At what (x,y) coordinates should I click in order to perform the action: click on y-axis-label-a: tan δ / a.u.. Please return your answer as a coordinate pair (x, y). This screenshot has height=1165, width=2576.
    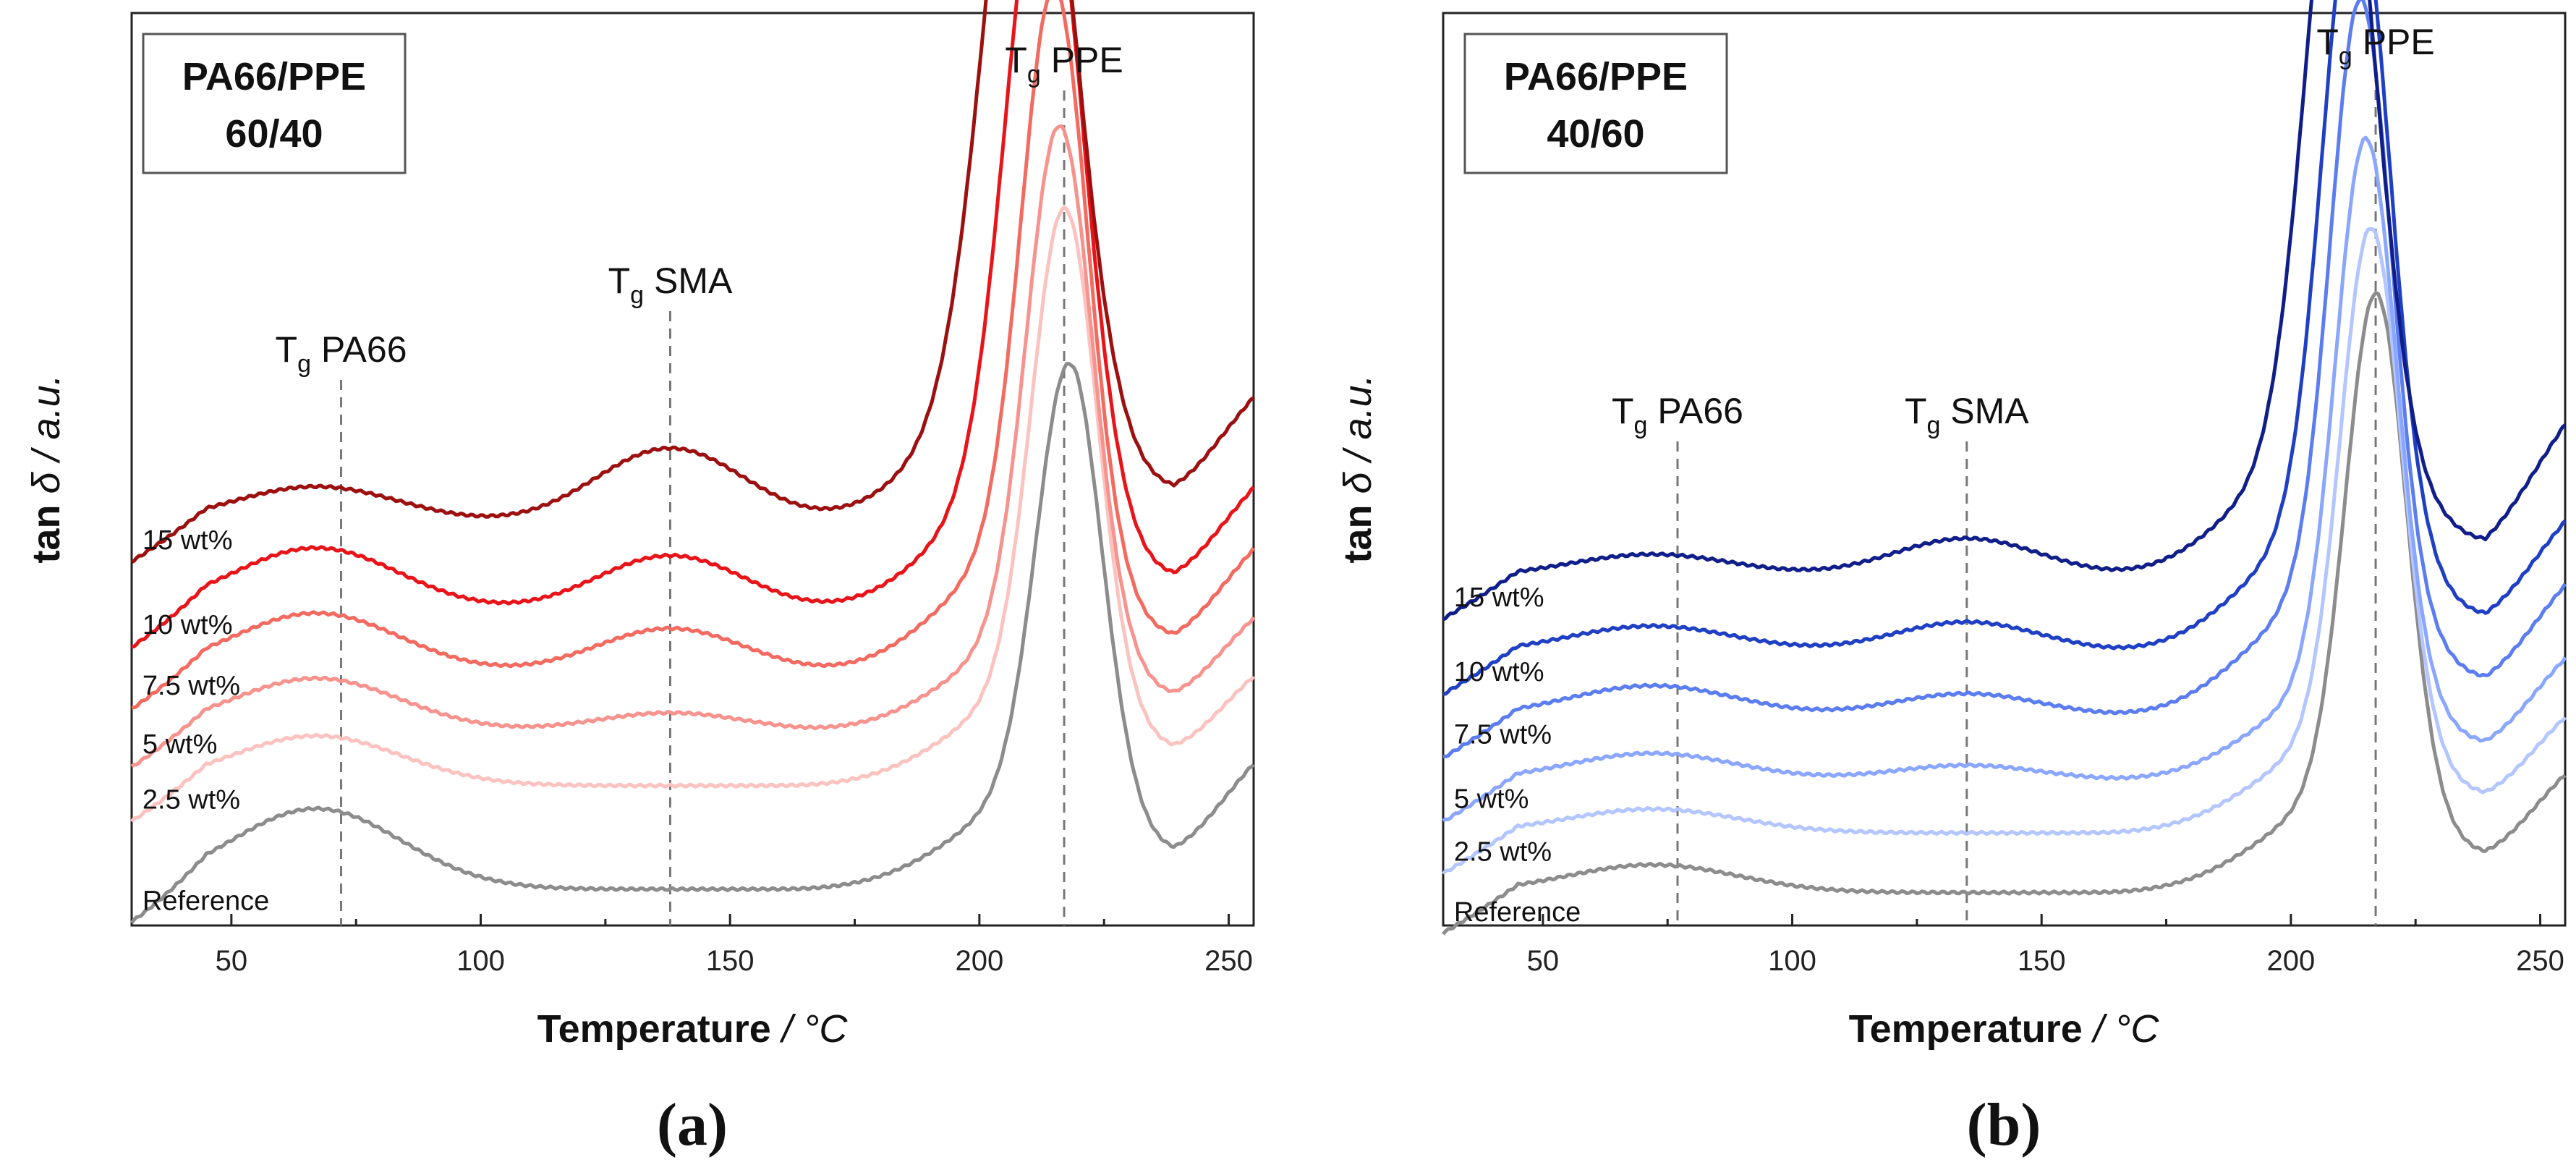
    Looking at the image, I should click on (46, 468).